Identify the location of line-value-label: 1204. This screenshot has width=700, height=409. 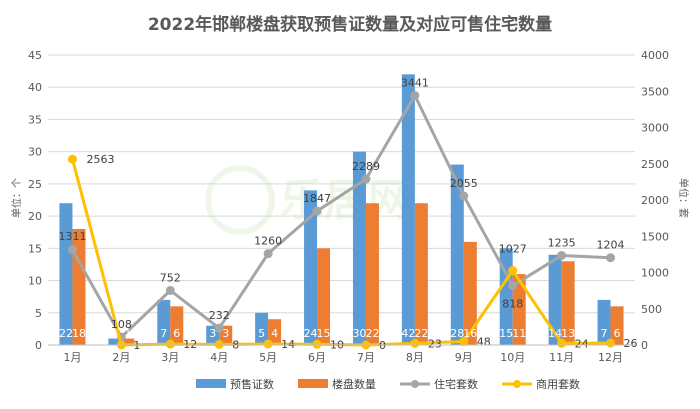
(611, 245).